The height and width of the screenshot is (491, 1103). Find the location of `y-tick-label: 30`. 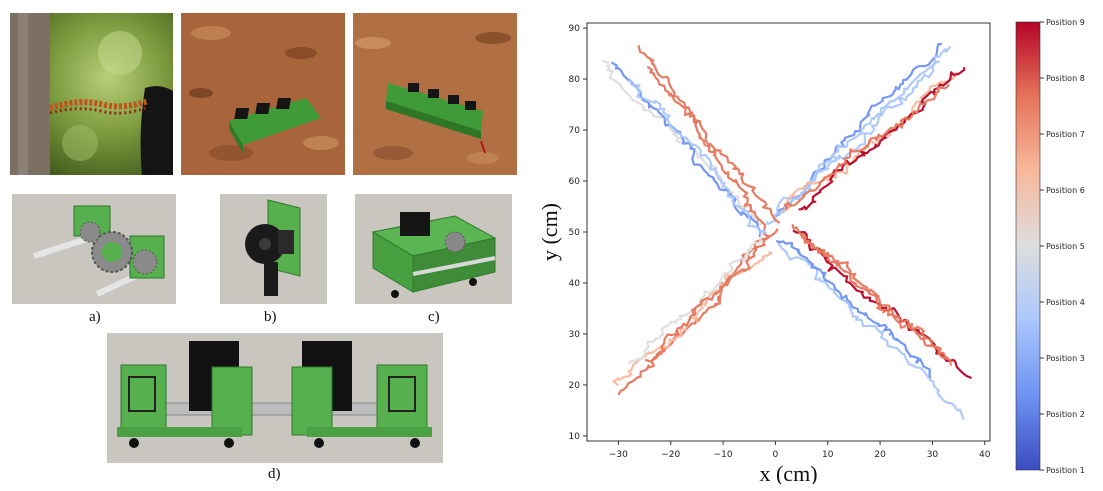

y-tick-label: 30 is located at coordinates (575, 335).